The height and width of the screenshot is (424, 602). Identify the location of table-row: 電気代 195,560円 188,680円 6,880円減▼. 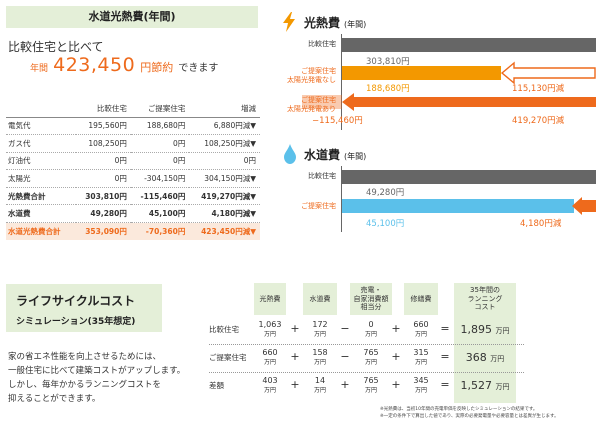
(133, 126).